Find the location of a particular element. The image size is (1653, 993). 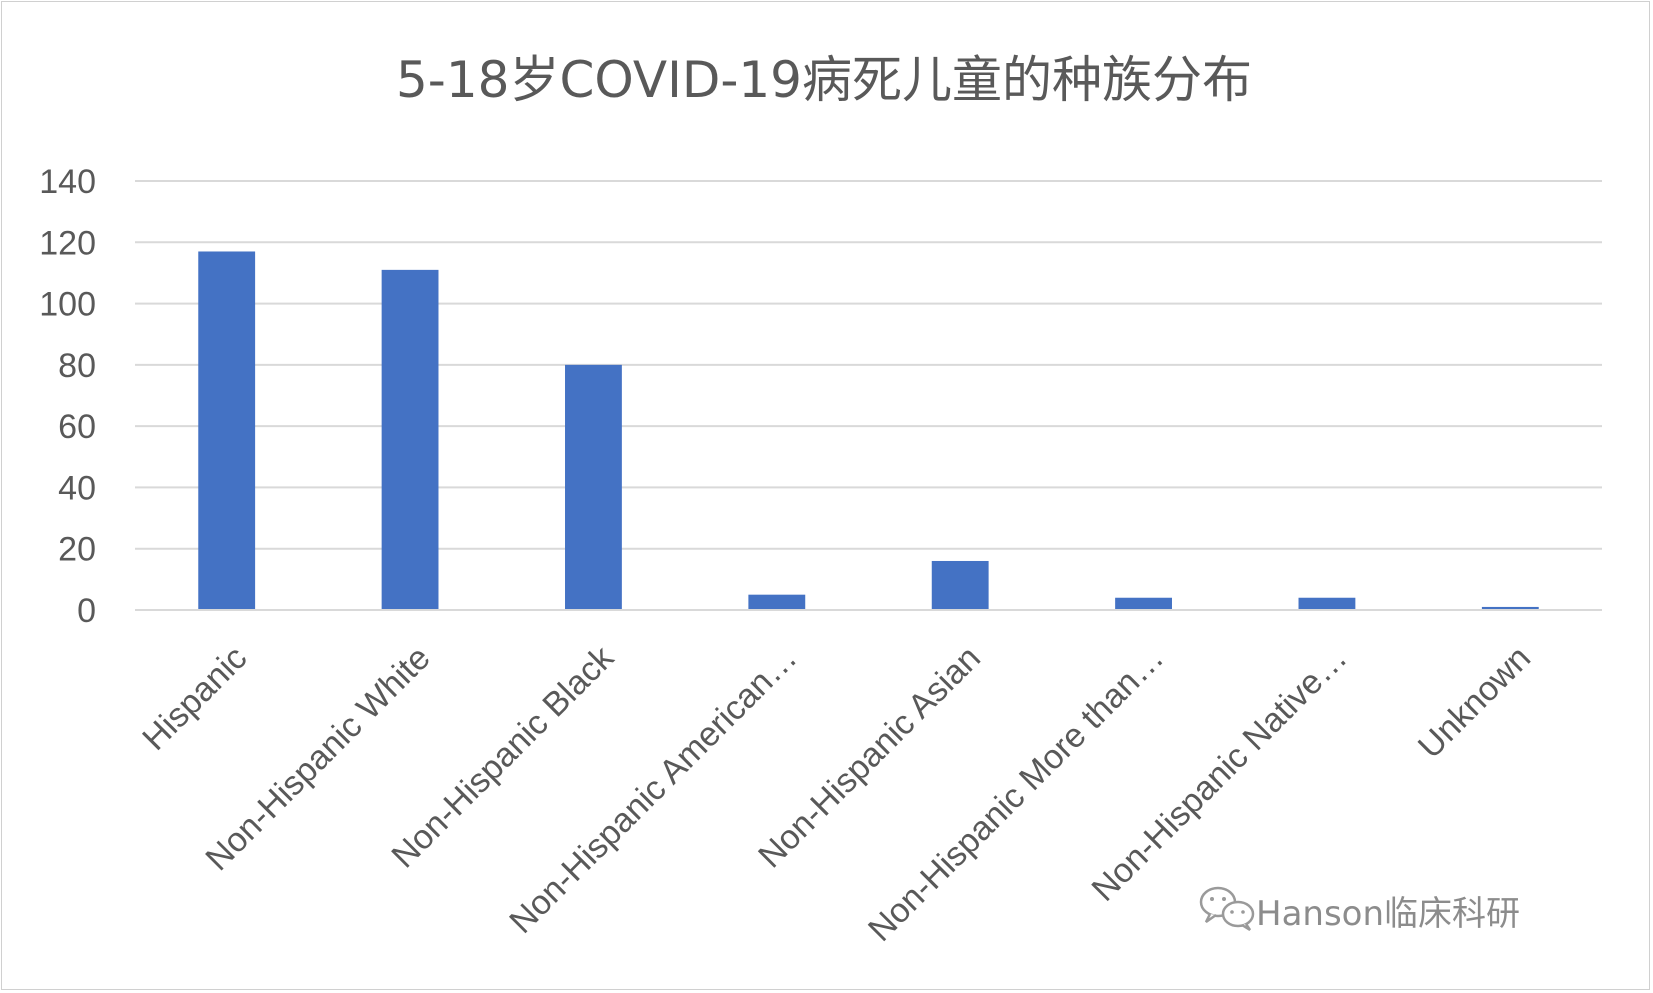

y-tick-label: 80 is located at coordinates (77, 366).